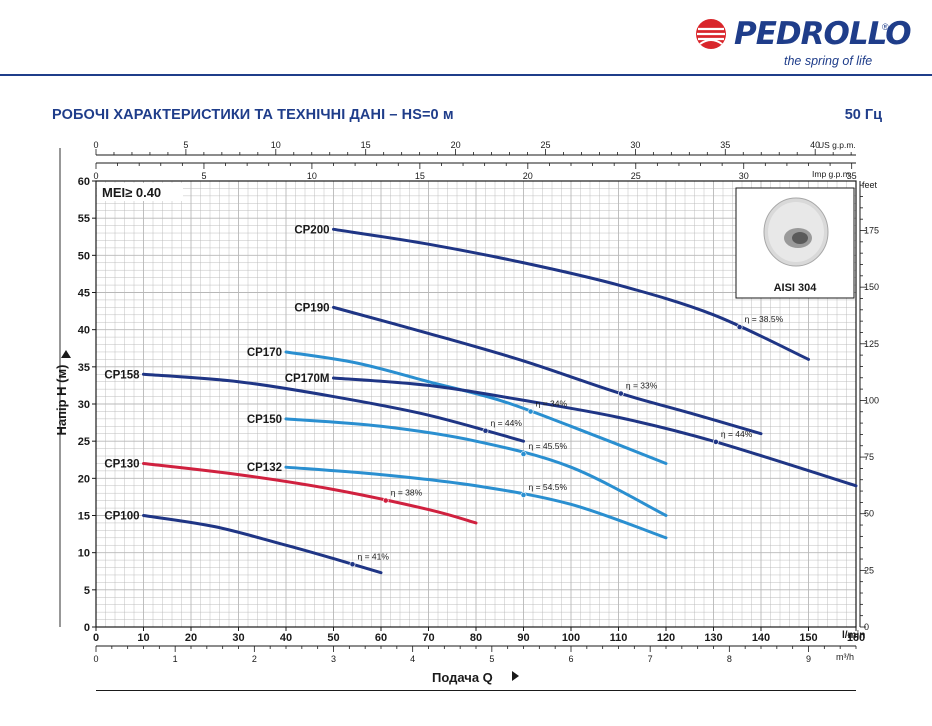 This screenshot has height=726, width=932. Describe the element at coordinates (491, 659) in the screenshot. I see `x-tick-label-m3h: 5` at that location.